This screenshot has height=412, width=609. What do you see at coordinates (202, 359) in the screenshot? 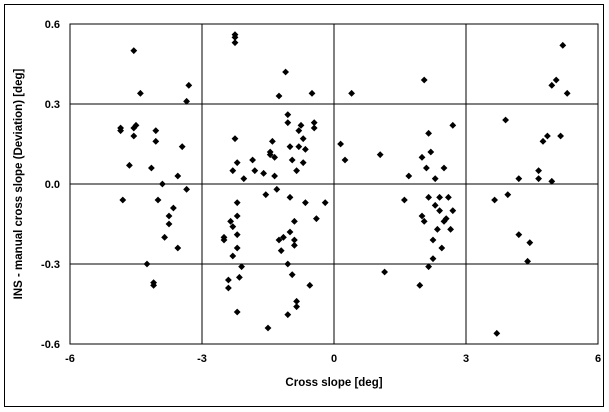
I see `x-tick-label: -3` at bounding box center [202, 359].